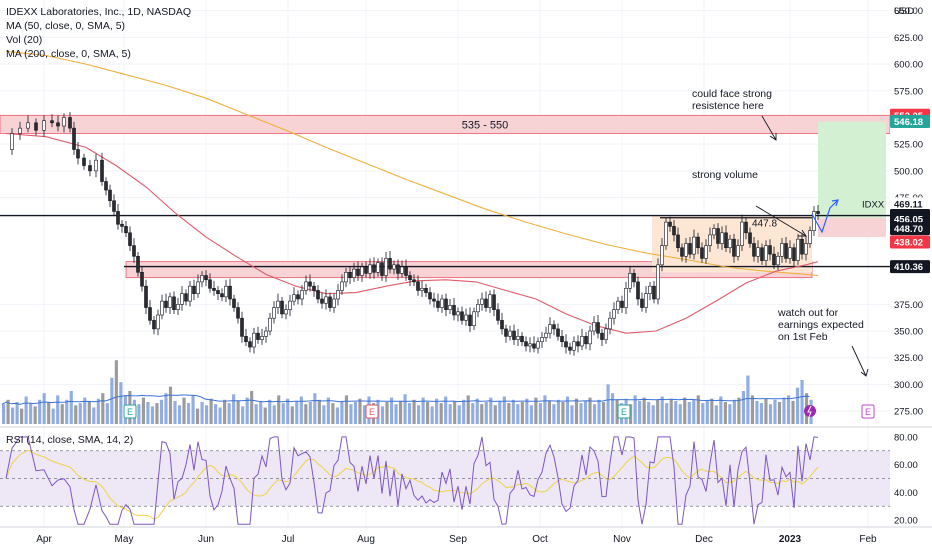  What do you see at coordinates (908, 358) in the screenshot?
I see `price-tick-label: 325.00` at bounding box center [908, 358].